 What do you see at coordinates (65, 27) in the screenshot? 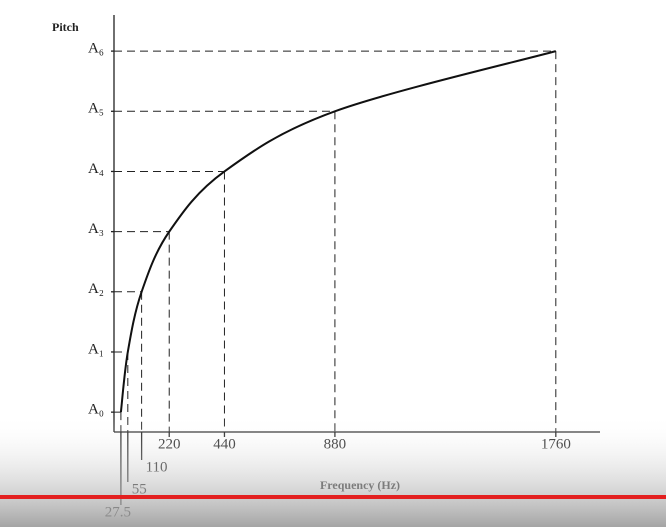
I see `y-axis-label: Pitch` at bounding box center [65, 27].